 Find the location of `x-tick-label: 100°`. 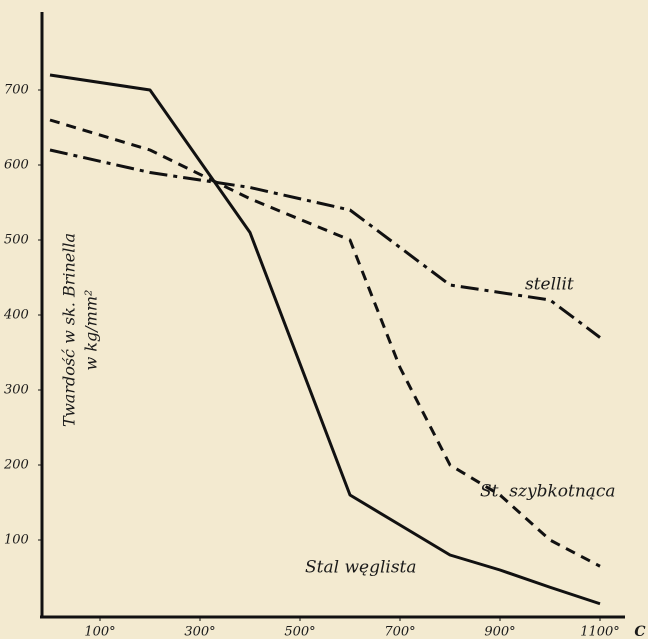

x-tick-label: 100° is located at coordinates (99, 632).